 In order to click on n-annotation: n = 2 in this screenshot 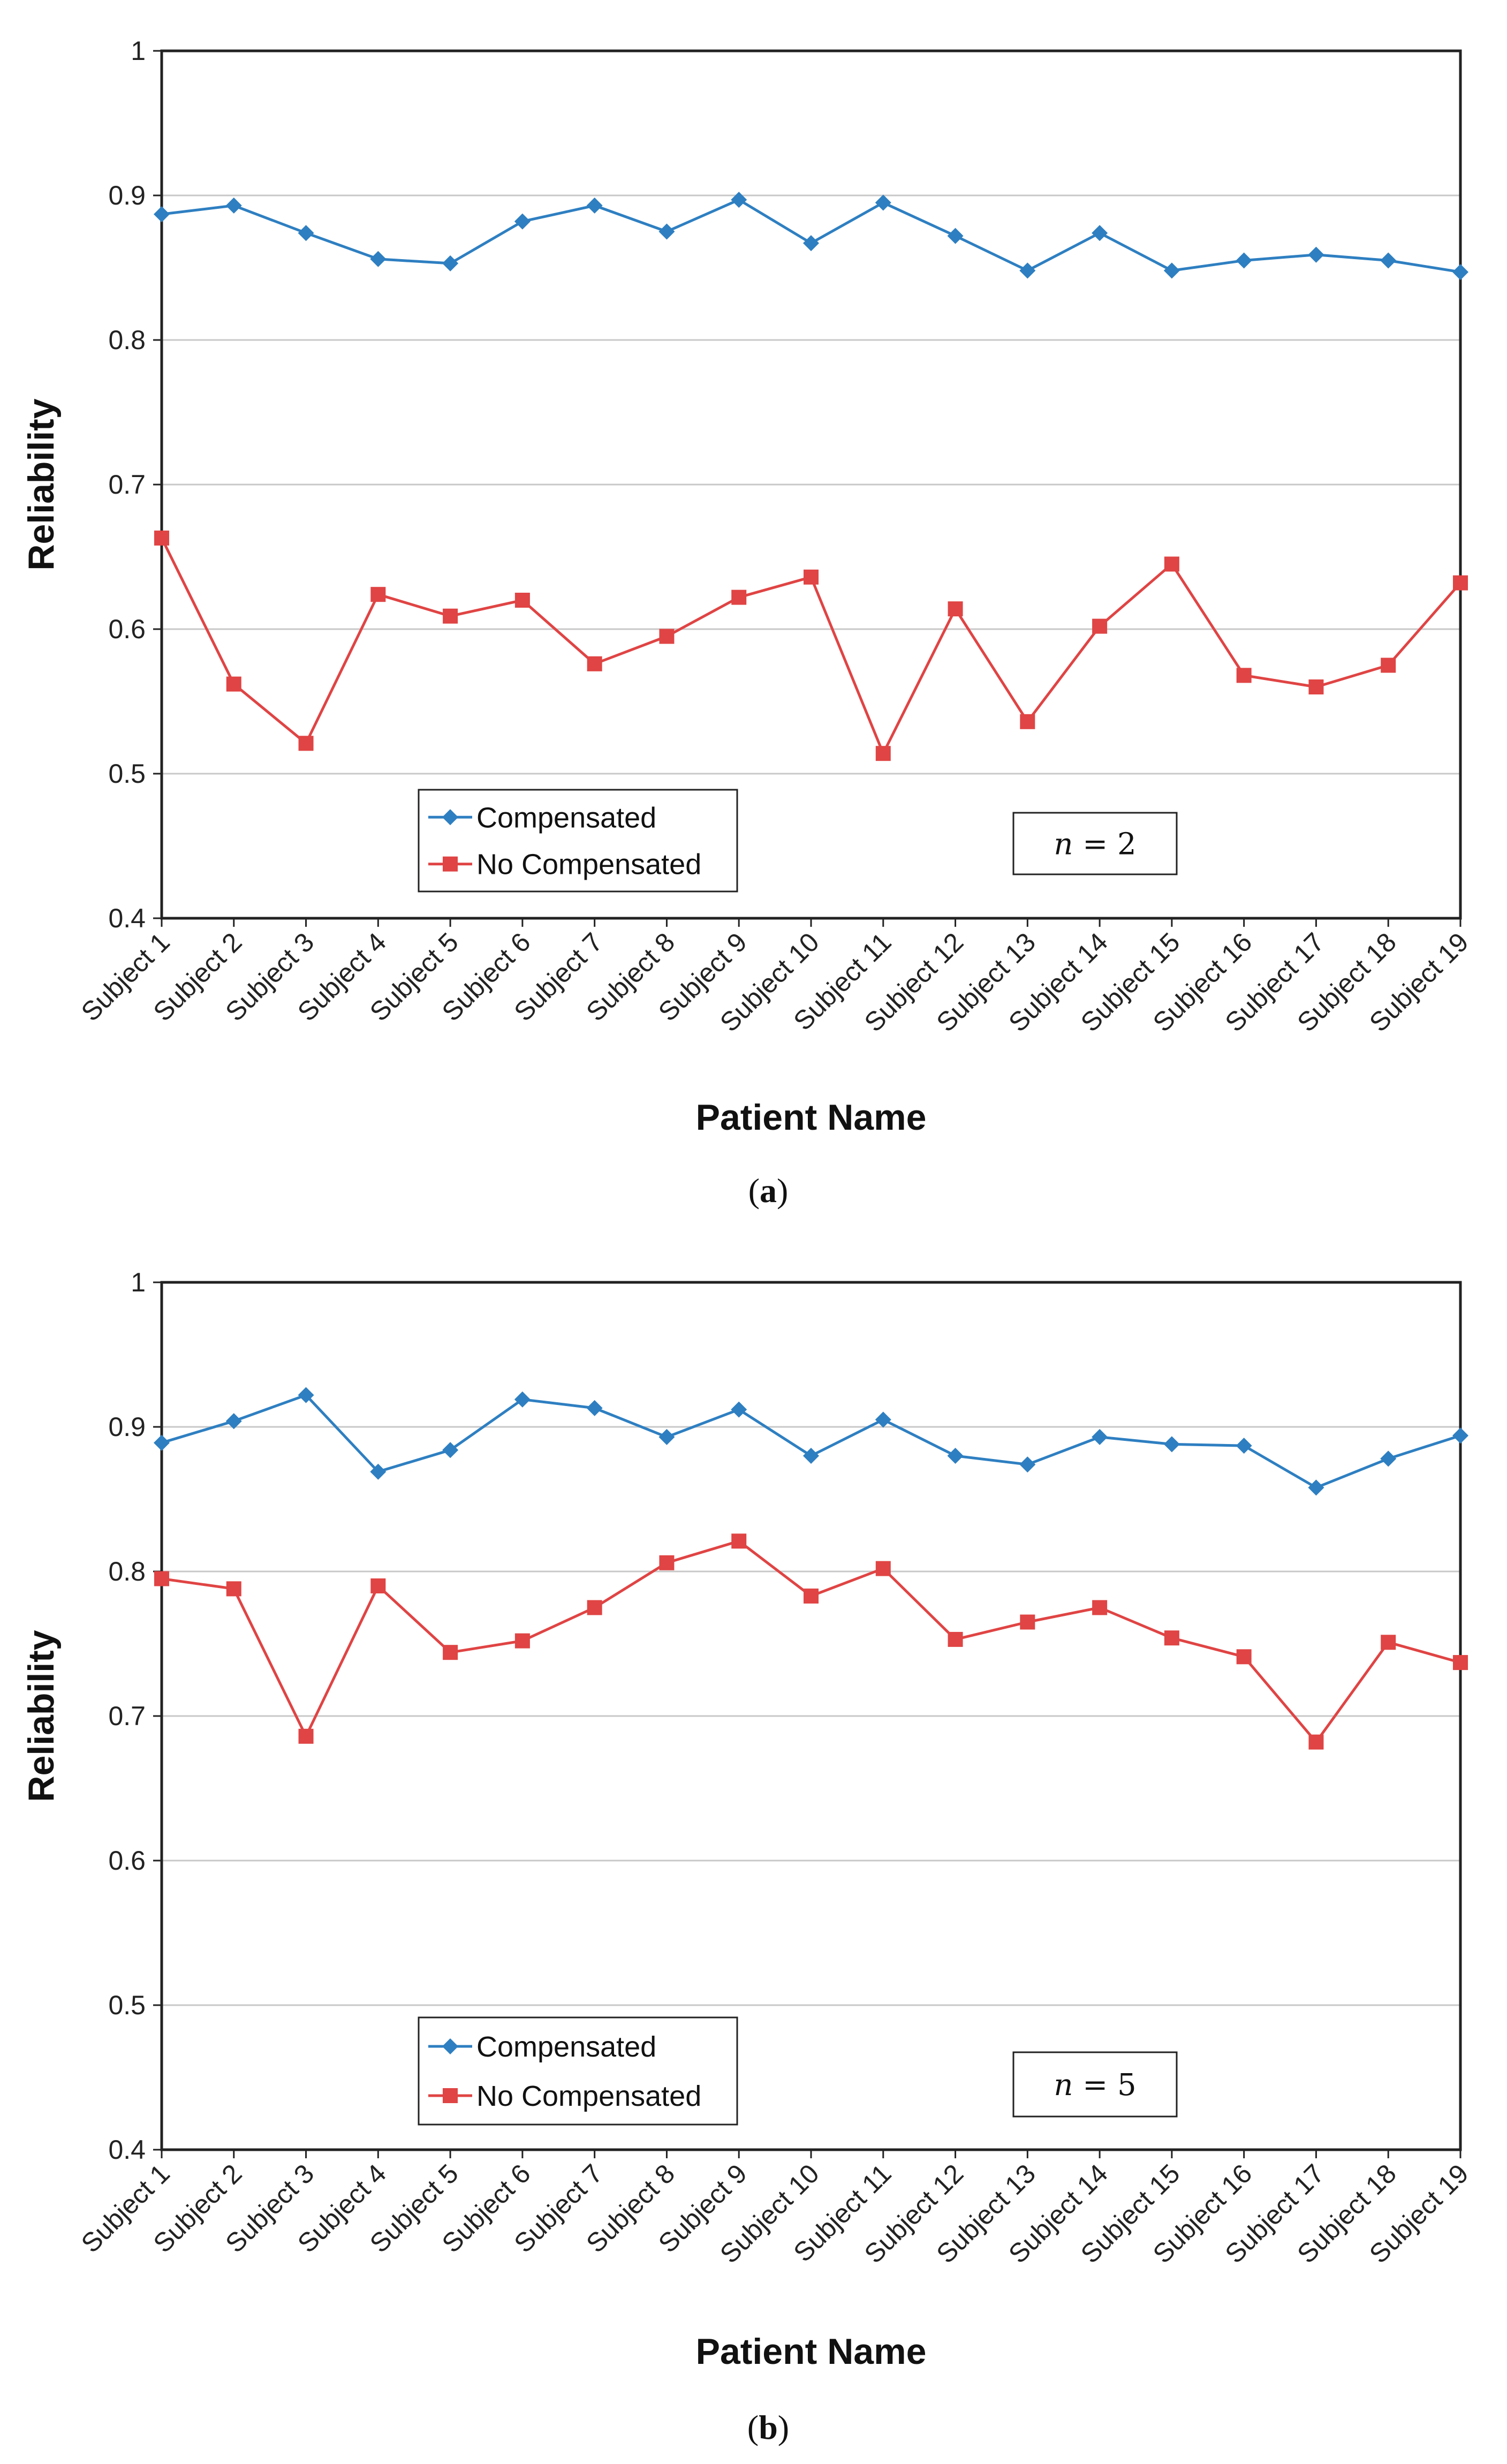, I will do `click(1095, 843)`.